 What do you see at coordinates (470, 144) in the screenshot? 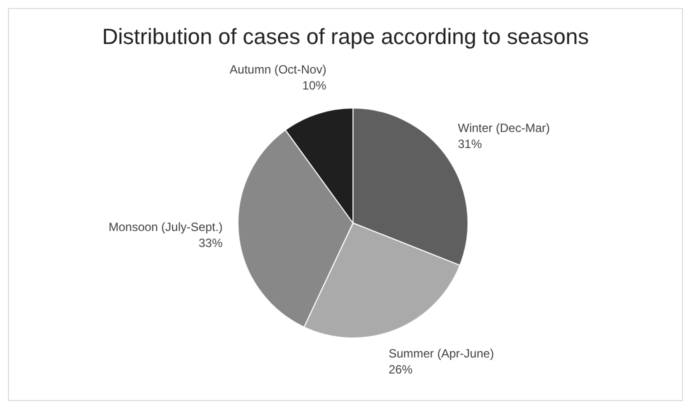
I see `data-label: 31%` at bounding box center [470, 144].